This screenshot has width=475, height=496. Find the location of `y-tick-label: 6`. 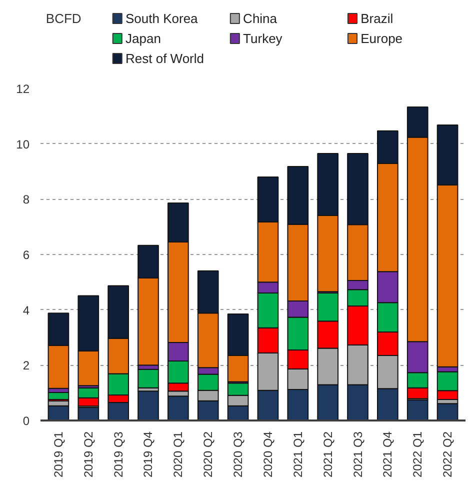

y-tick-label: 6 is located at coordinates (26, 255).